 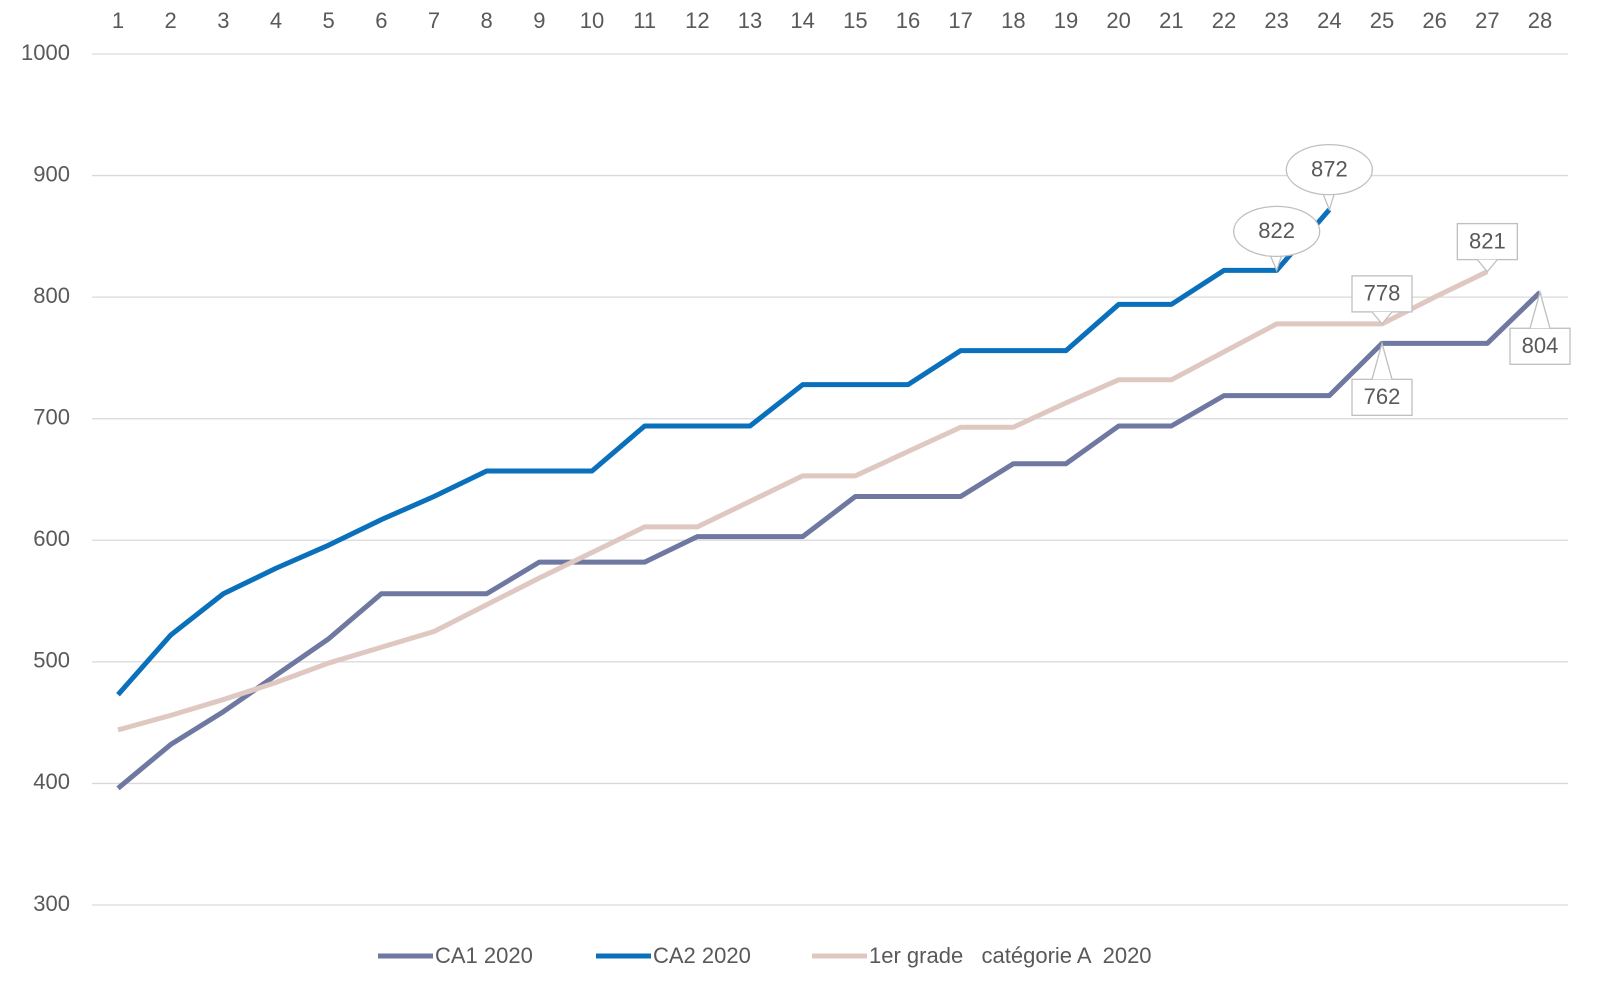 I want to click on data-label: 821, so click(x=1487, y=240).